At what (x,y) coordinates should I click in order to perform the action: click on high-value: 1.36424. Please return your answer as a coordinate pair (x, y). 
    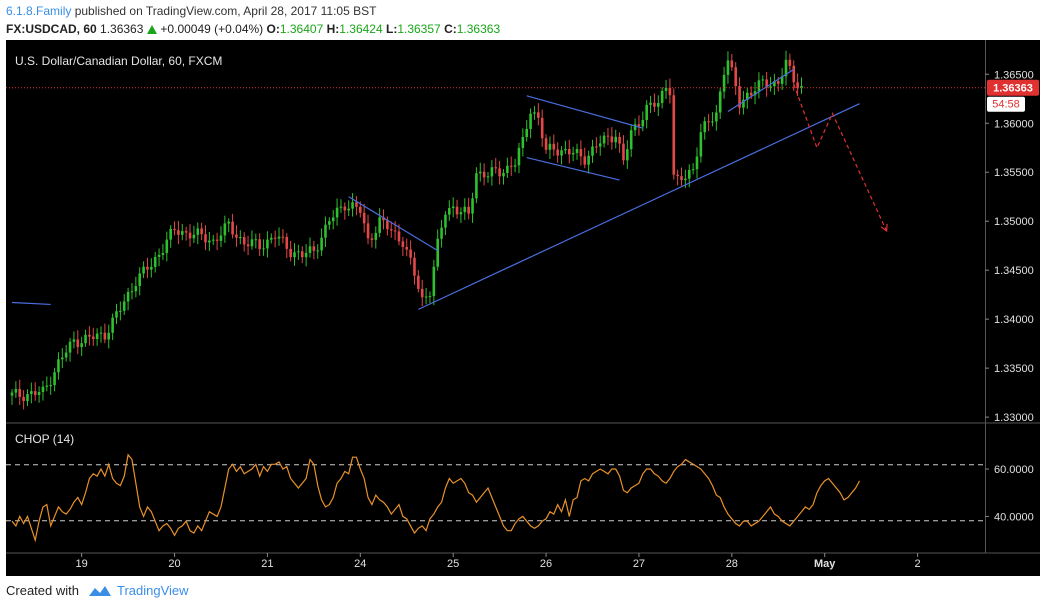
    Looking at the image, I should click on (361, 29).